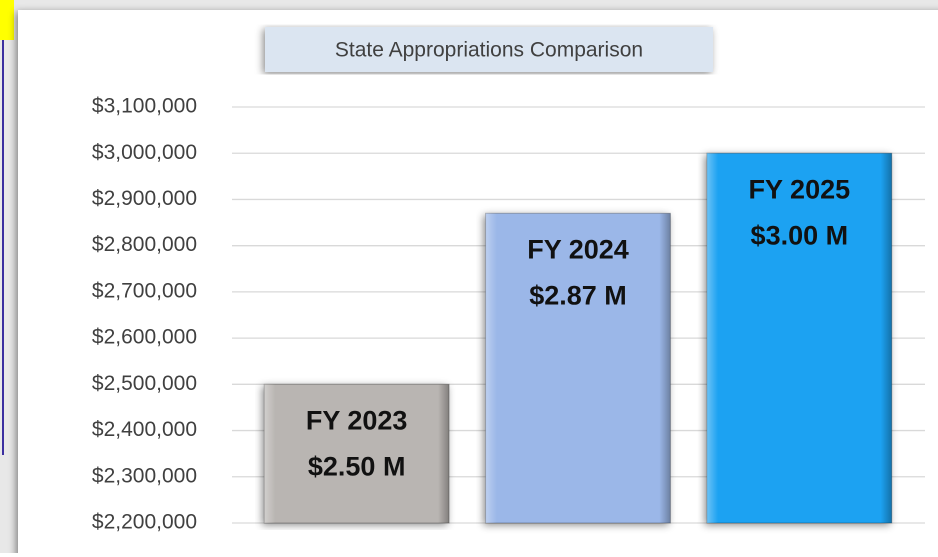  I want to click on y-tick-label: $2,200,000, so click(144, 522).